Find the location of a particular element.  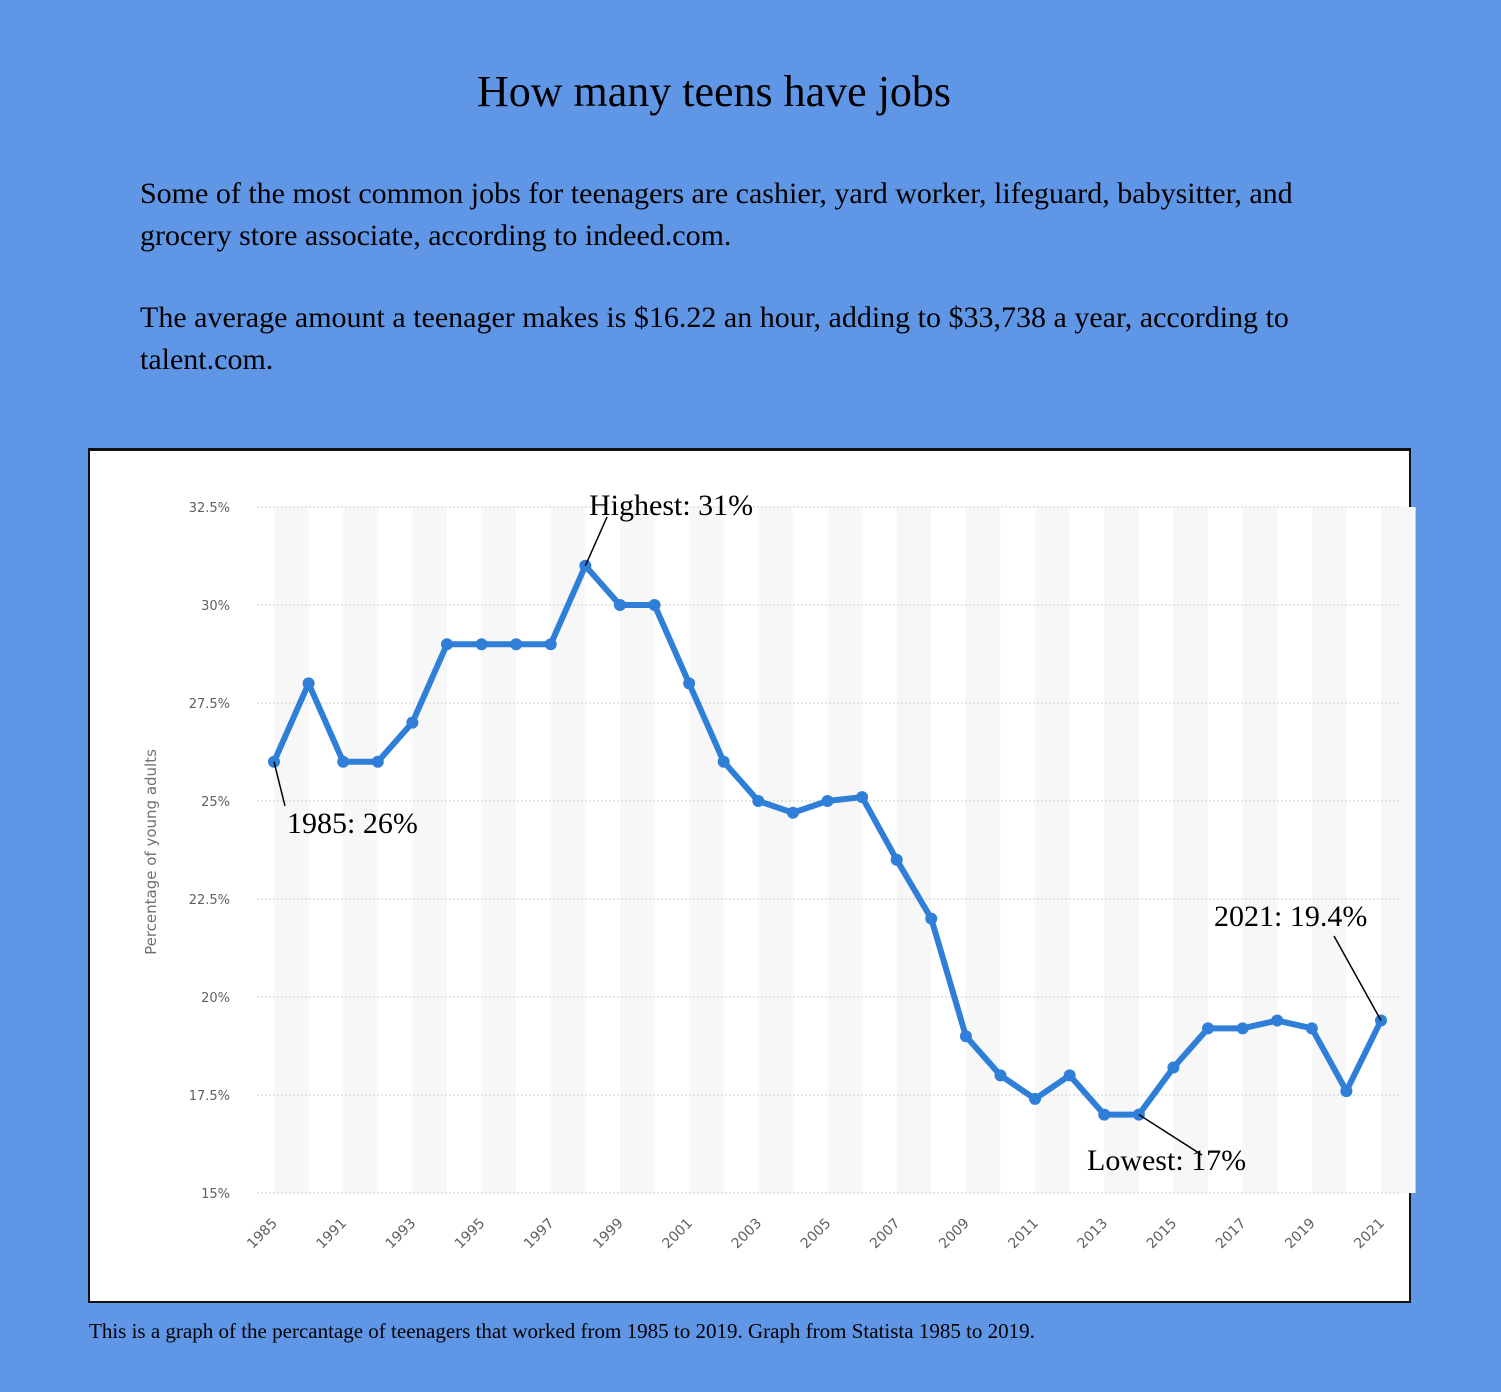

y-tick-label: 22.5% is located at coordinates (209, 900).